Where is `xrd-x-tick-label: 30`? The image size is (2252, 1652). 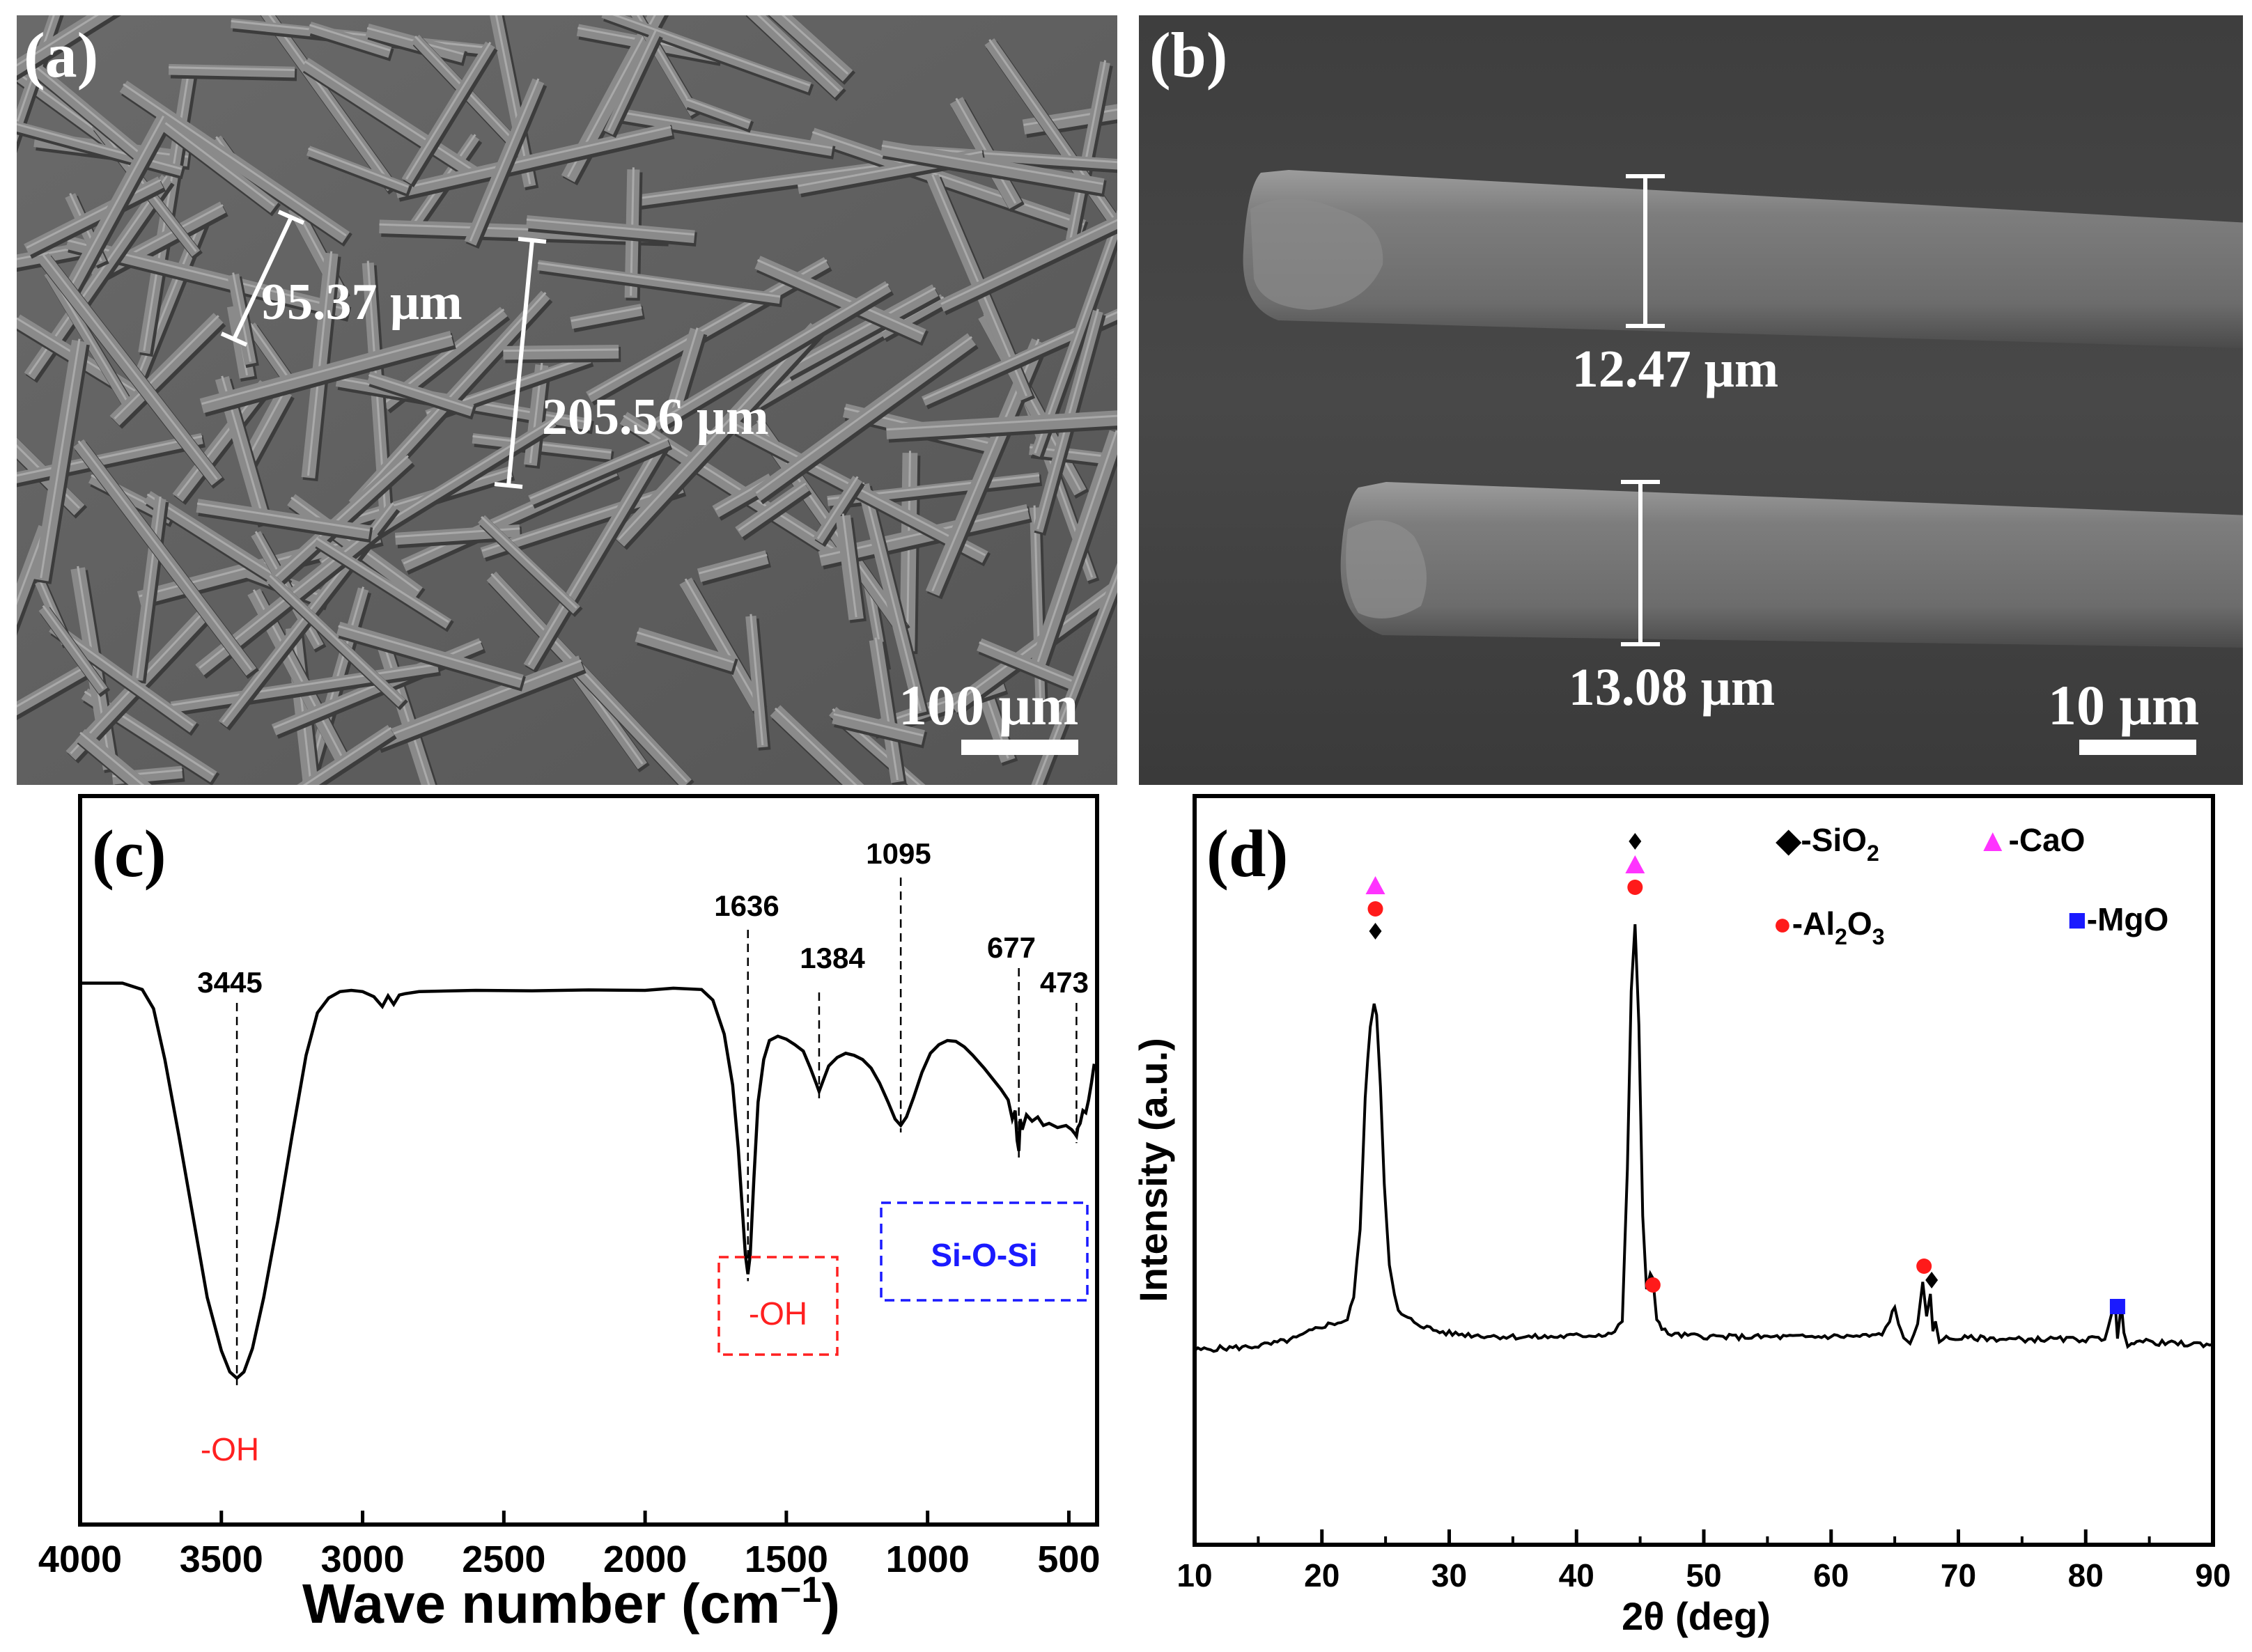 xrd-x-tick-label: 30 is located at coordinates (1449, 1575).